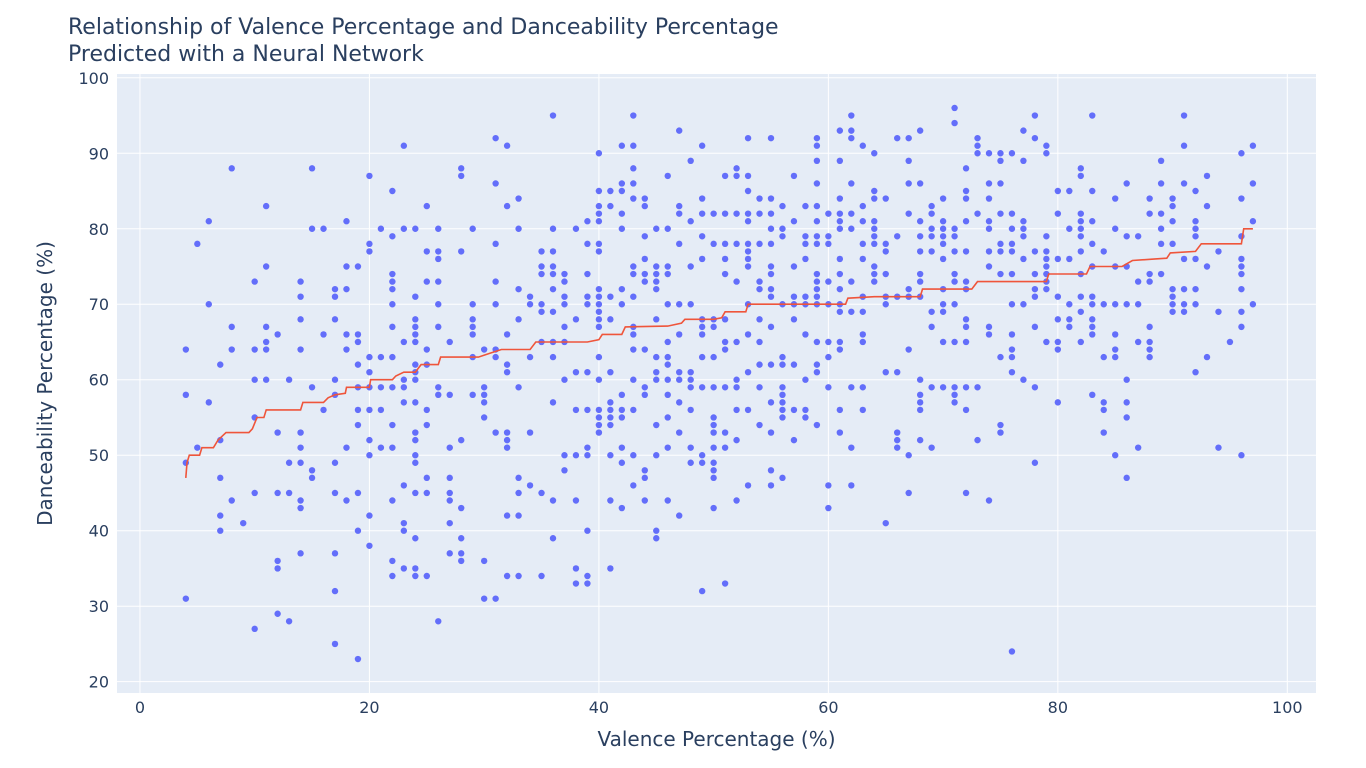 Image resolution: width=1366 pixels, height=768 pixels. I want to click on y-tick-label: 100, so click(93, 78).